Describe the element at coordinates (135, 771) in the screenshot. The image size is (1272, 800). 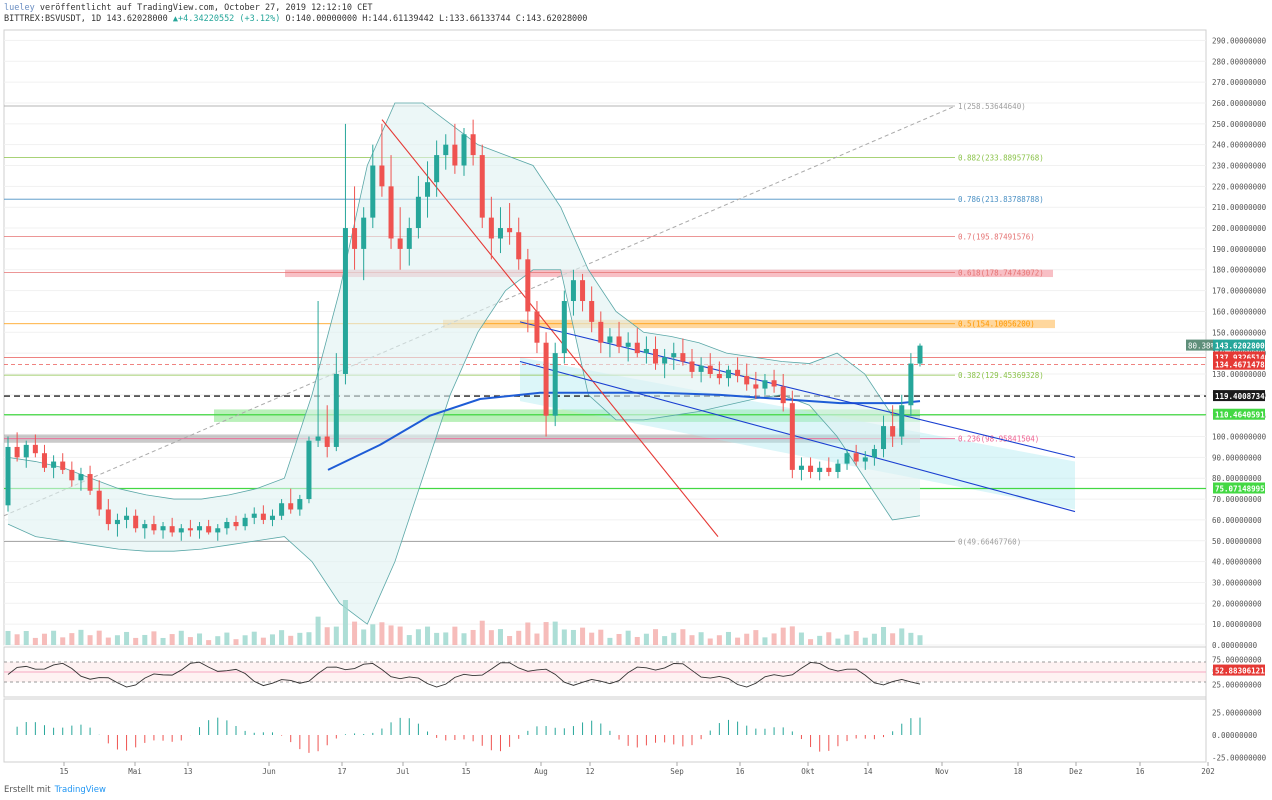
I see `x-axis-label: Mai` at that location.